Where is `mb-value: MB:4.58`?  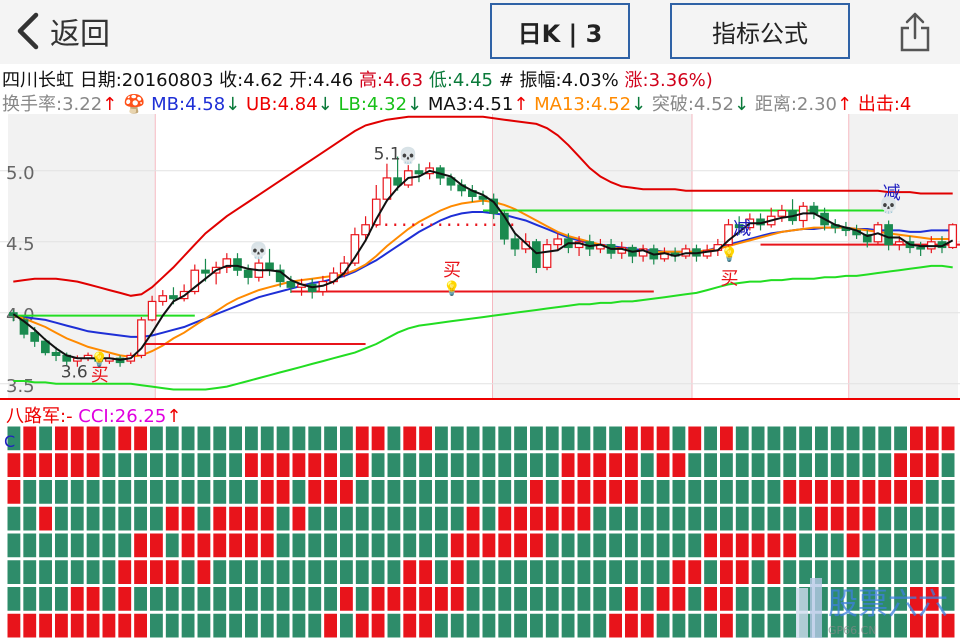
mb-value: MB:4.58 is located at coordinates (188, 104).